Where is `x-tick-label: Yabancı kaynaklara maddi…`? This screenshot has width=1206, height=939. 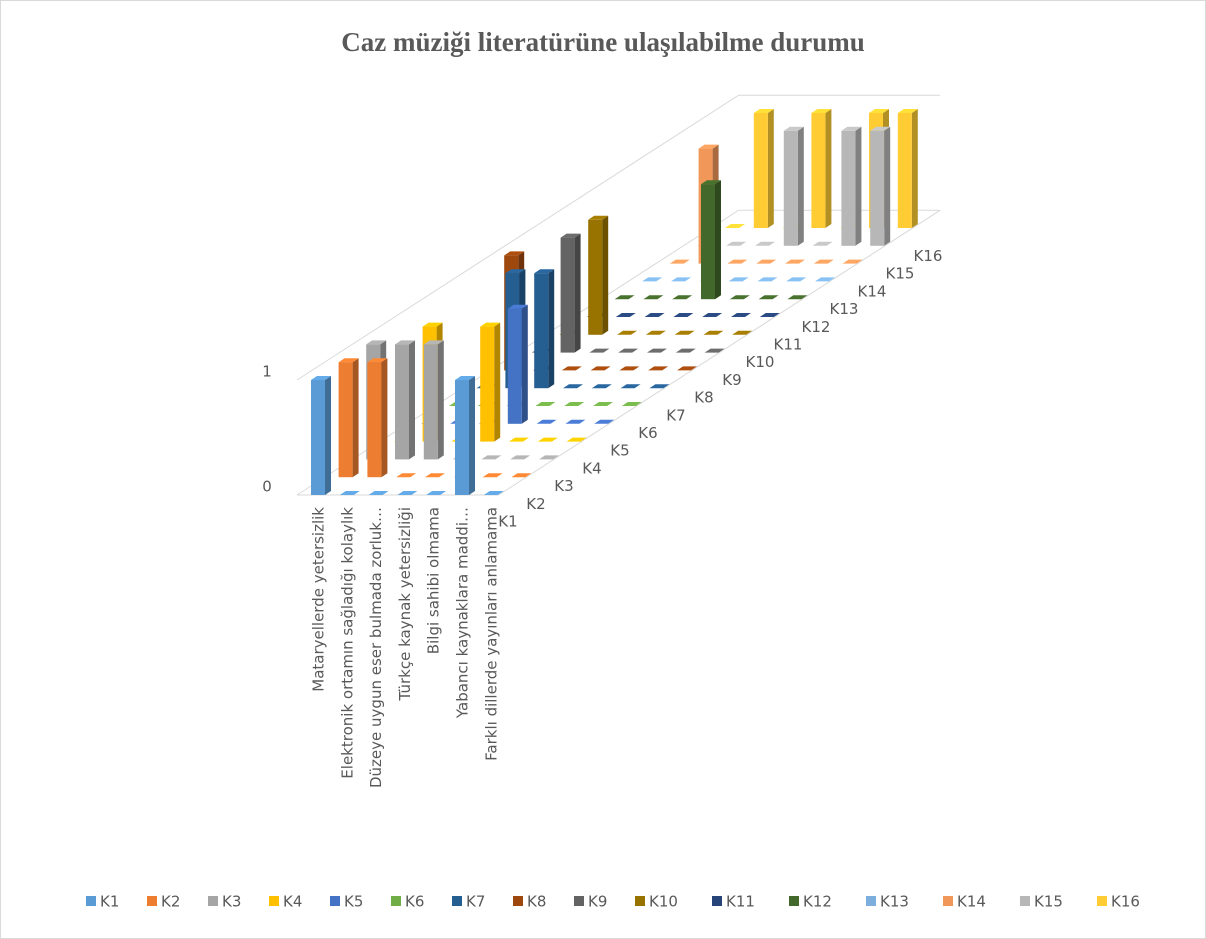 x-tick-label: Yabancı kaynaklara maddi… is located at coordinates (463, 613).